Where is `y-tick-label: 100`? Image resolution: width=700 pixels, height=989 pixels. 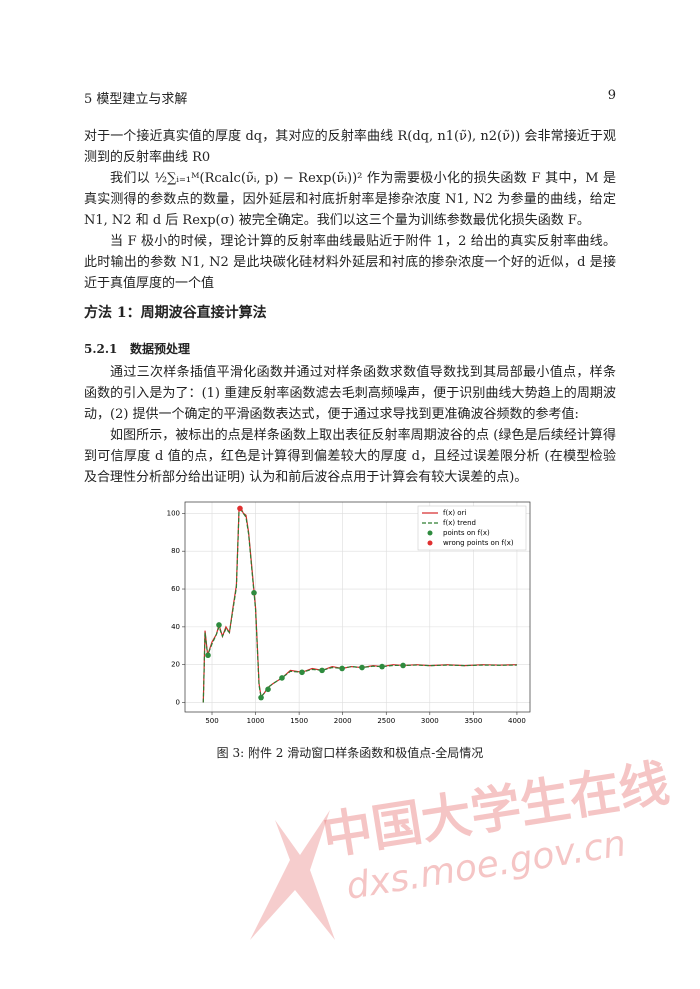
y-tick-label: 100 is located at coordinates (173, 513).